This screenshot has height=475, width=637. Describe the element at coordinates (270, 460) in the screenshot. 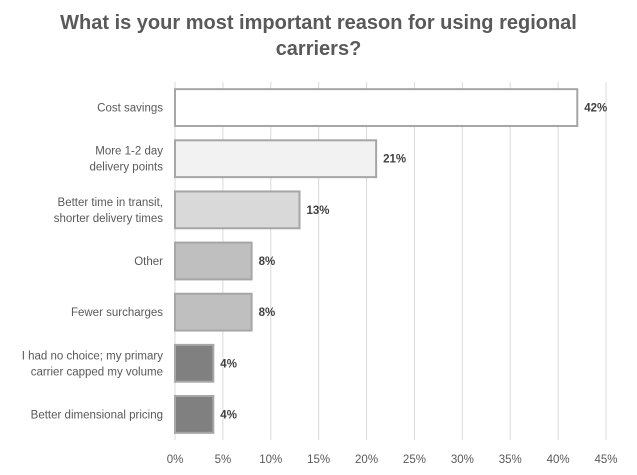

I see `x-tick-label-2: 10%` at that location.